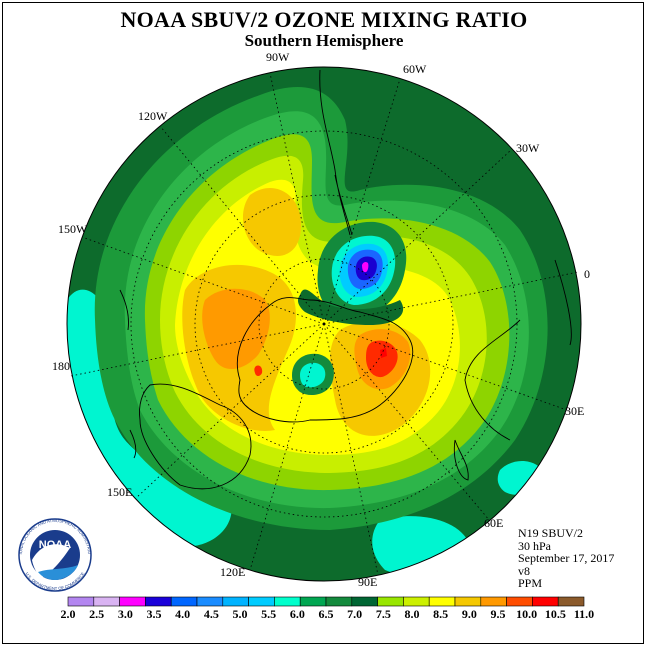 This screenshot has width=648, height=648. What do you see at coordinates (211, 614) in the screenshot?
I see `colorbar-tick-label: 4.5` at bounding box center [211, 614].